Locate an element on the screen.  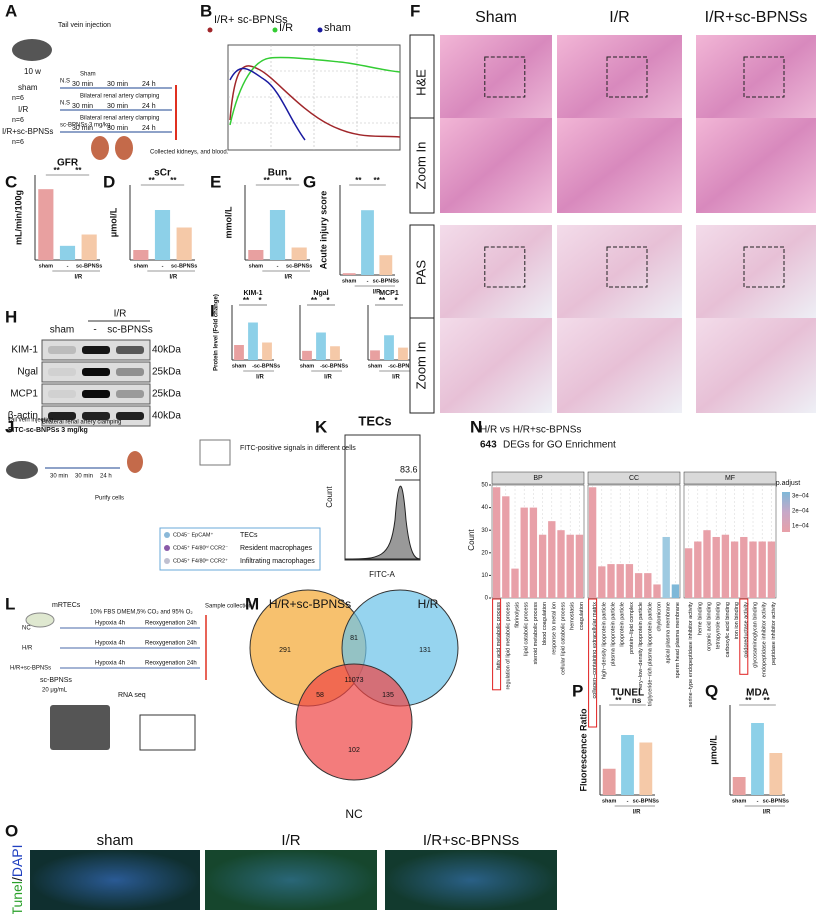
significance: * is located at coordinates (260, 300).